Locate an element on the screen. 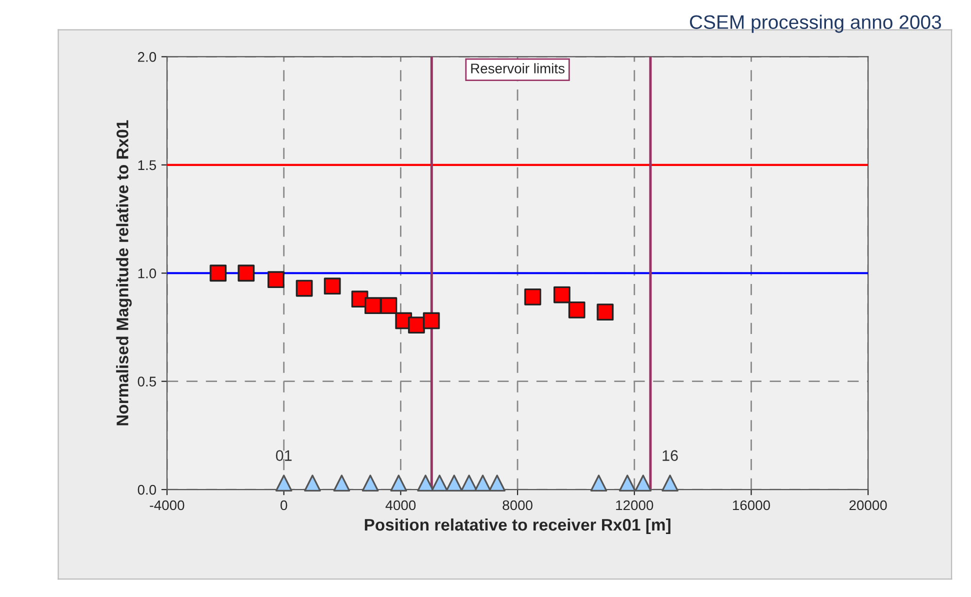 The height and width of the screenshot is (597, 971). y-tick-label: 0.0 is located at coordinates (147, 489).